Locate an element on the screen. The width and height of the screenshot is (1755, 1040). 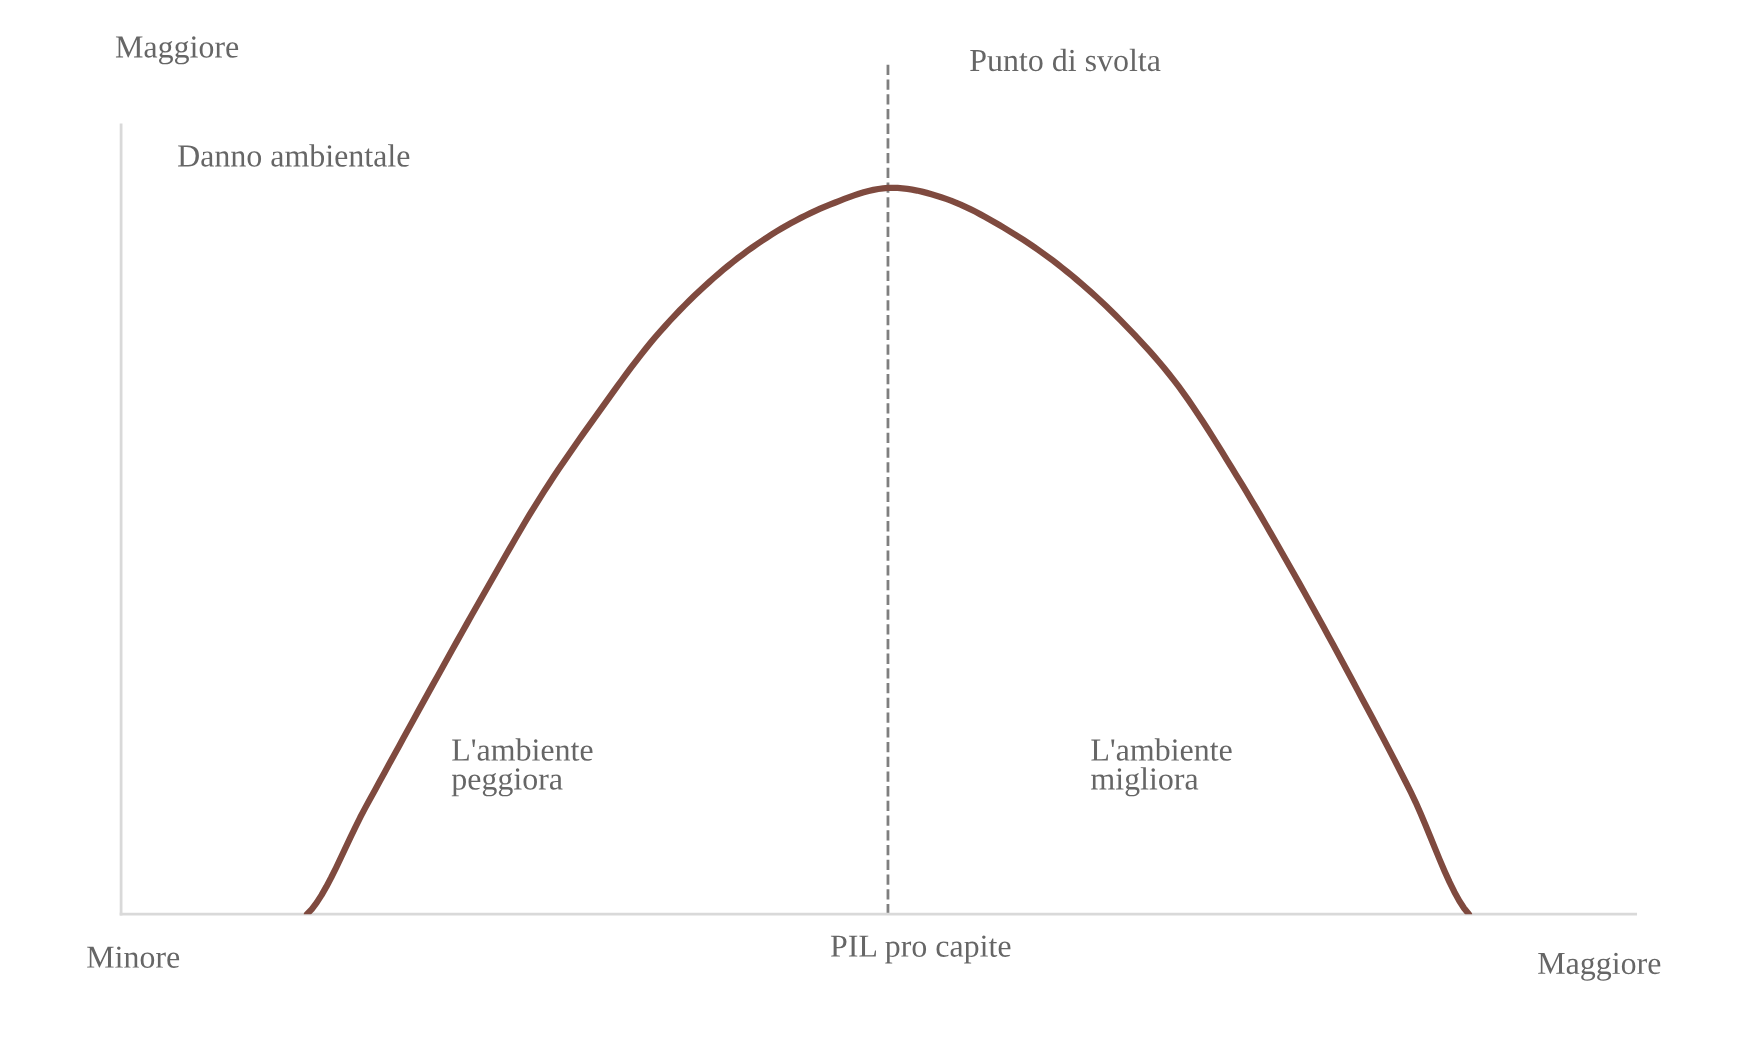
text: Punto di svolta is located at coordinates (1065, 60).